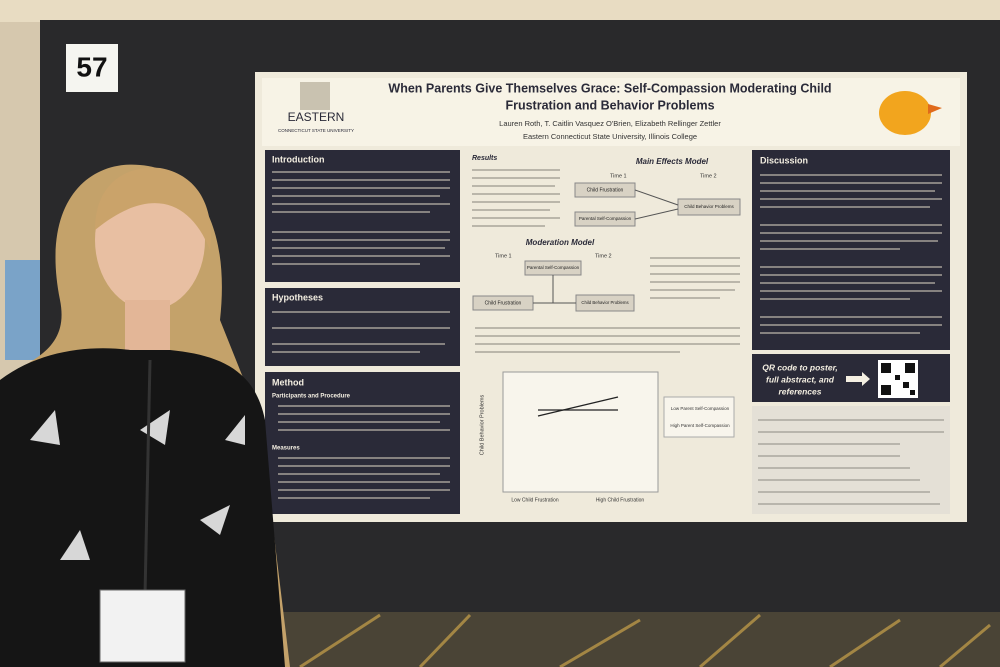  Describe the element at coordinates (298, 159) in the screenshot. I see `section-heading: Introduction` at that location.